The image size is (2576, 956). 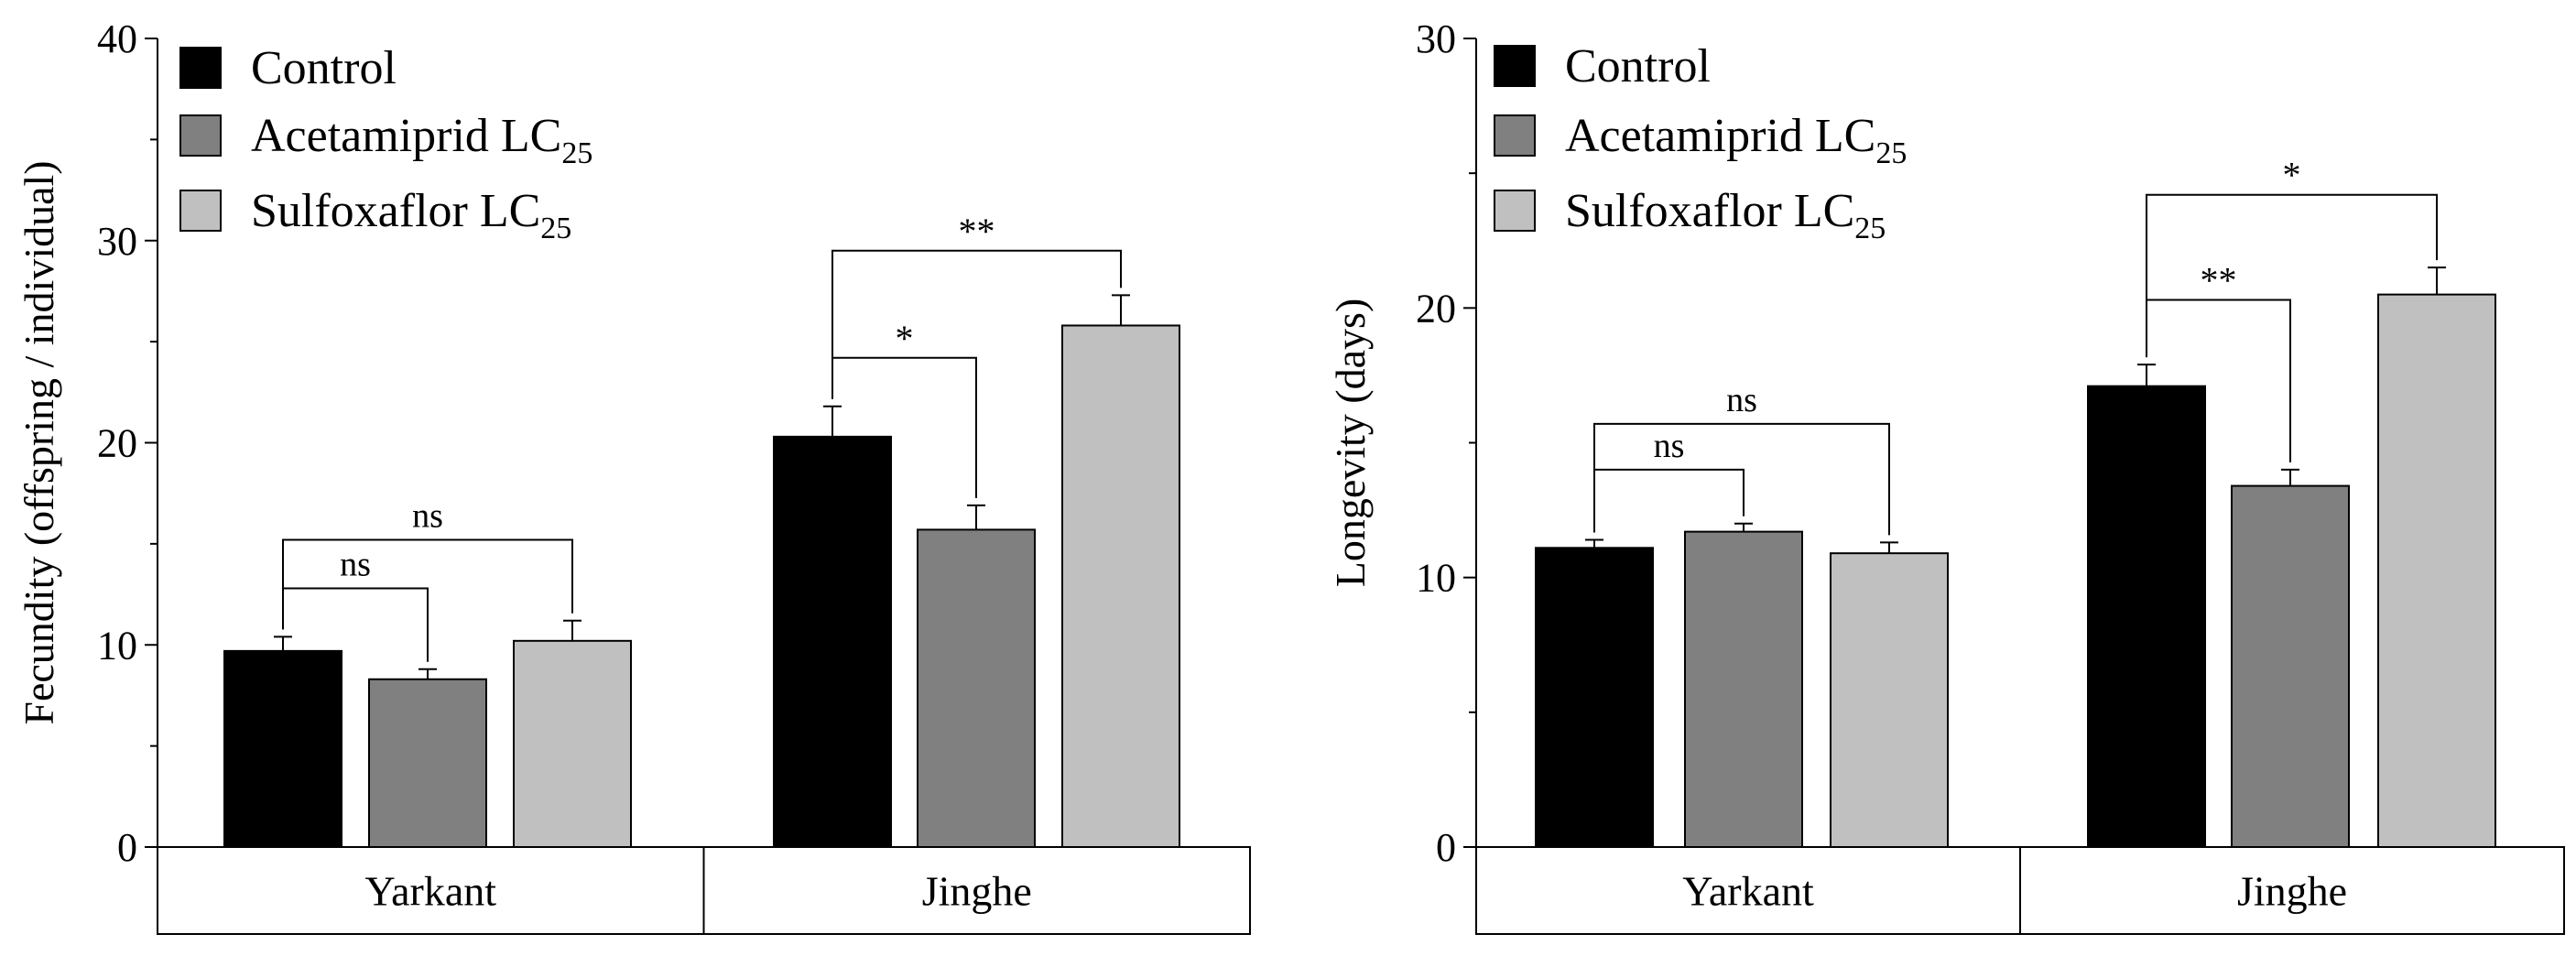 I want to click on y-tick-label: 40, so click(x=117, y=38).